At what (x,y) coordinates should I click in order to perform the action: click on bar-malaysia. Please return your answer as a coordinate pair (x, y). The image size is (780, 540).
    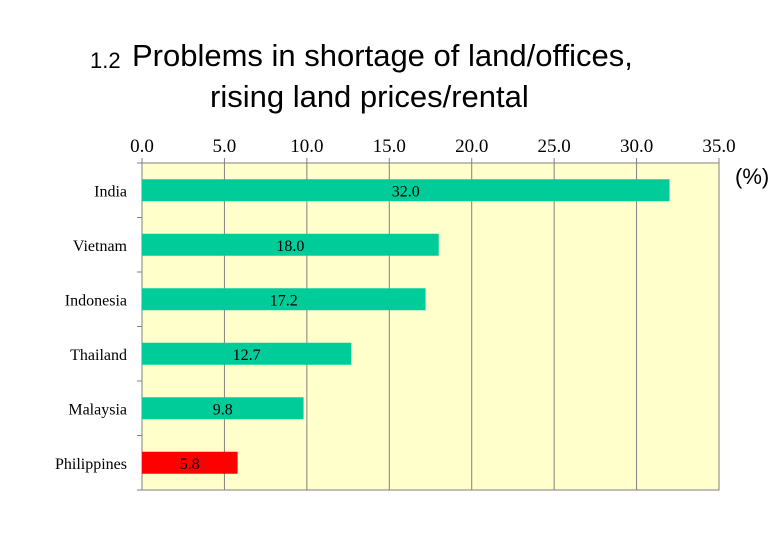
    Looking at the image, I should click on (223, 408).